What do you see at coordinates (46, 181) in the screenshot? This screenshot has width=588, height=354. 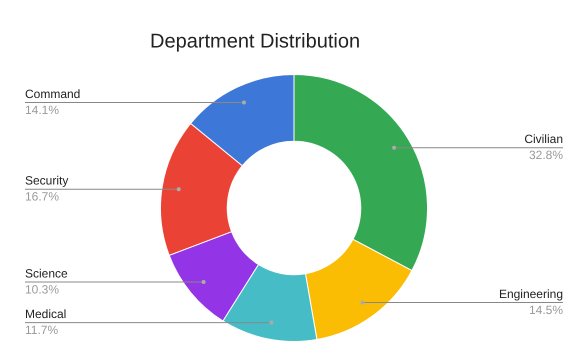 I see `slice-label: Security` at bounding box center [46, 181].